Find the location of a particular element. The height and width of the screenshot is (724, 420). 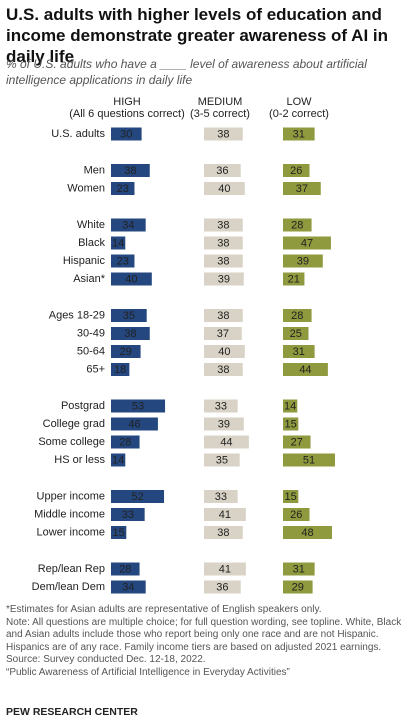

category-label: College grad is located at coordinates (74, 424).